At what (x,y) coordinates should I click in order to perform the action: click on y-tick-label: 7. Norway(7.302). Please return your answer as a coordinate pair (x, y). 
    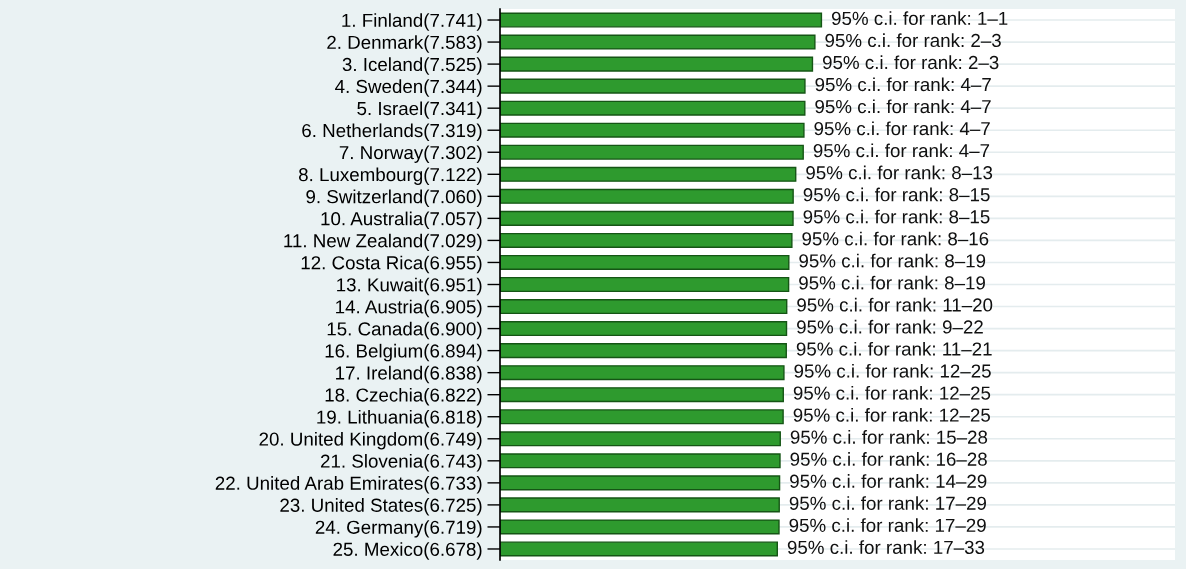
    Looking at the image, I should click on (410, 154).